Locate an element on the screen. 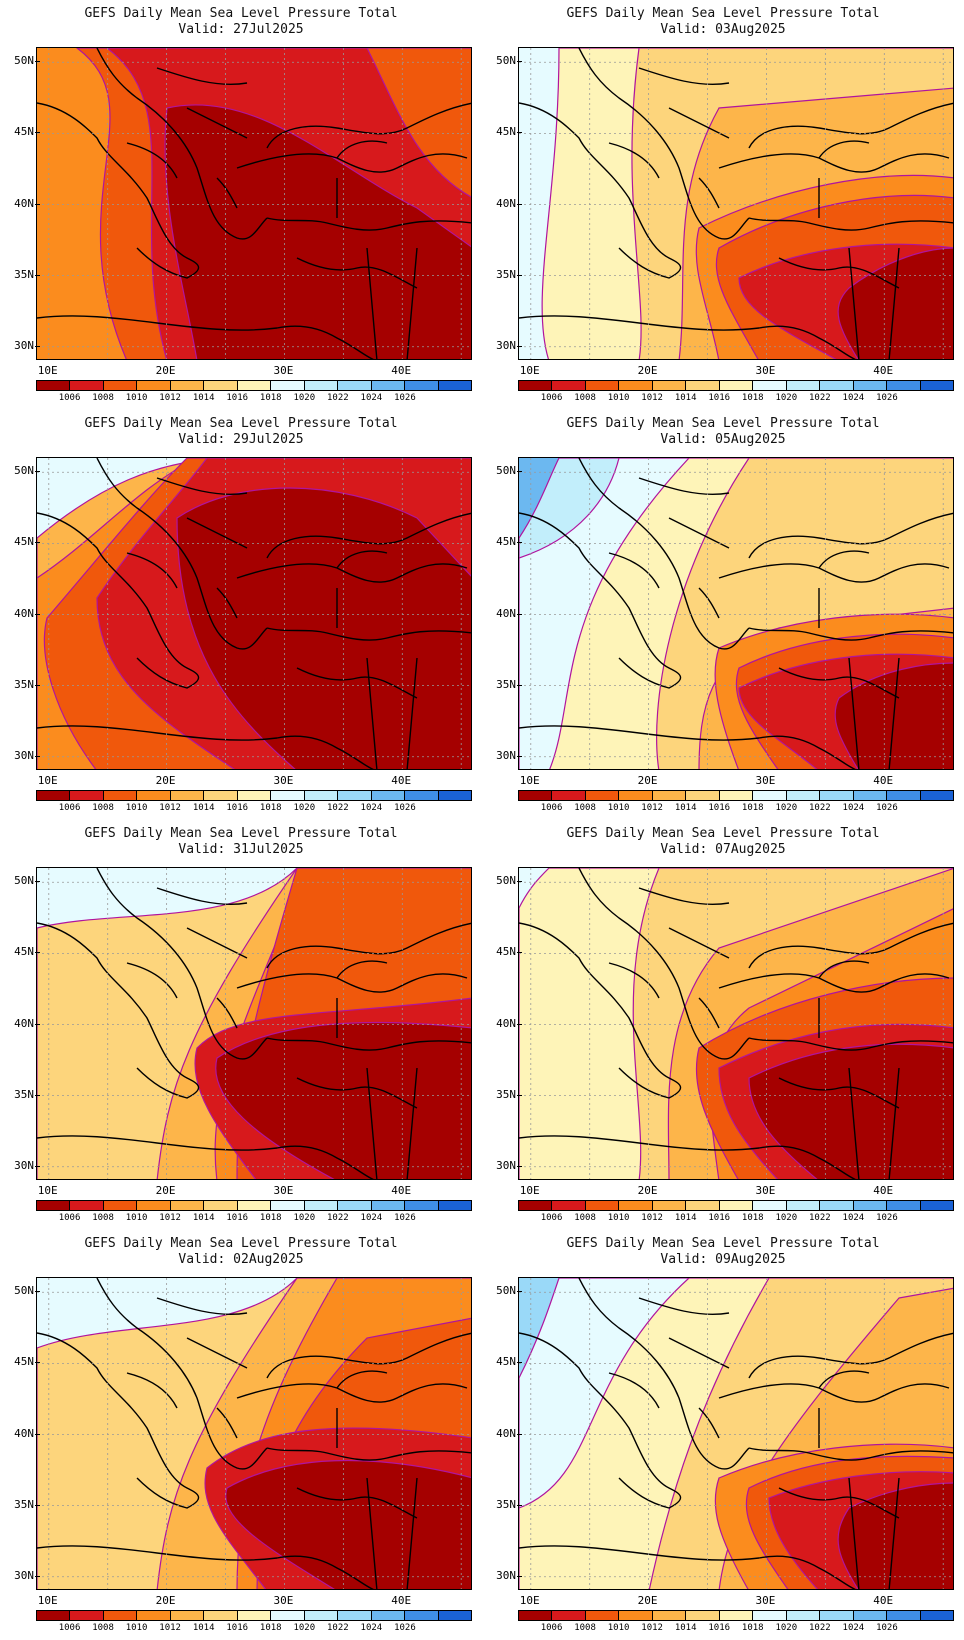 Image resolution: width=964 pixels, height=1640 pixels. panel-valid-date: Valid: 27Jul2025 is located at coordinates (241, 29).